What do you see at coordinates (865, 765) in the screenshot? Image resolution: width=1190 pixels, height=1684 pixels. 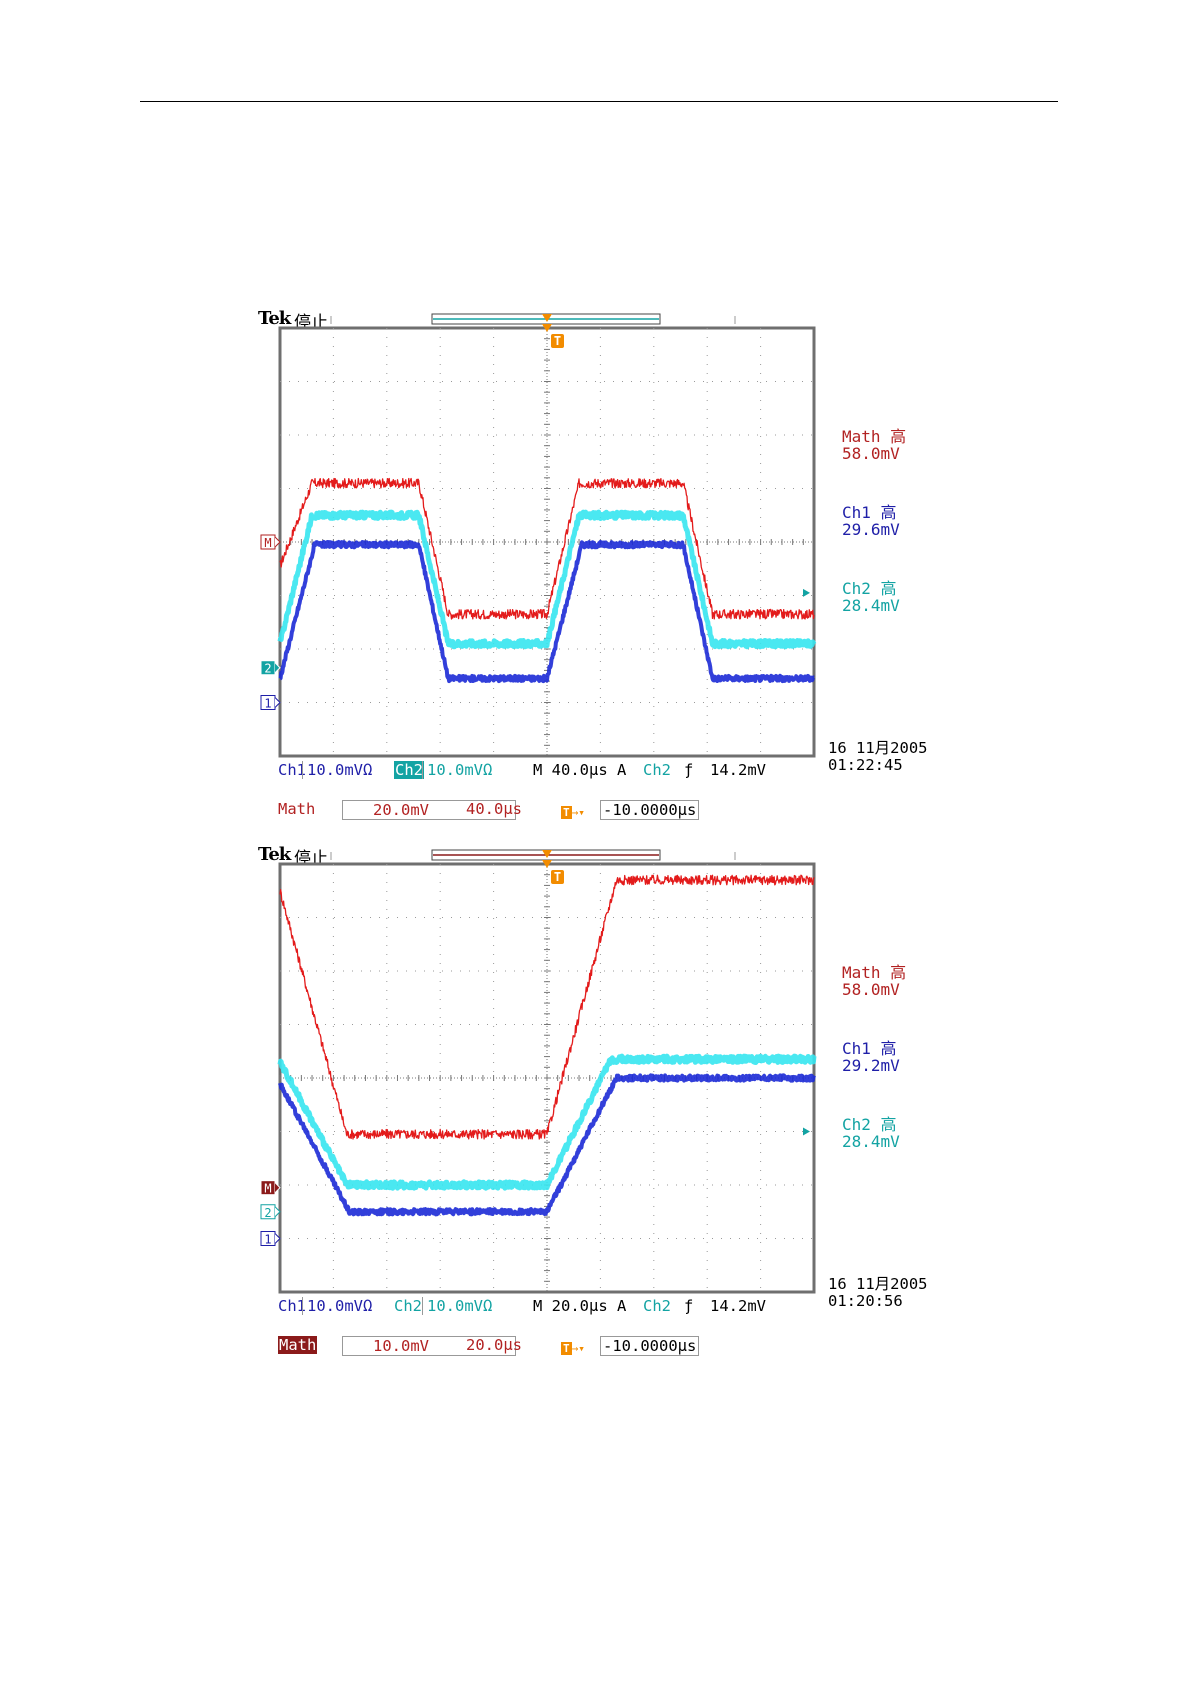 I see `capture-time: 01:22:45` at bounding box center [865, 765].